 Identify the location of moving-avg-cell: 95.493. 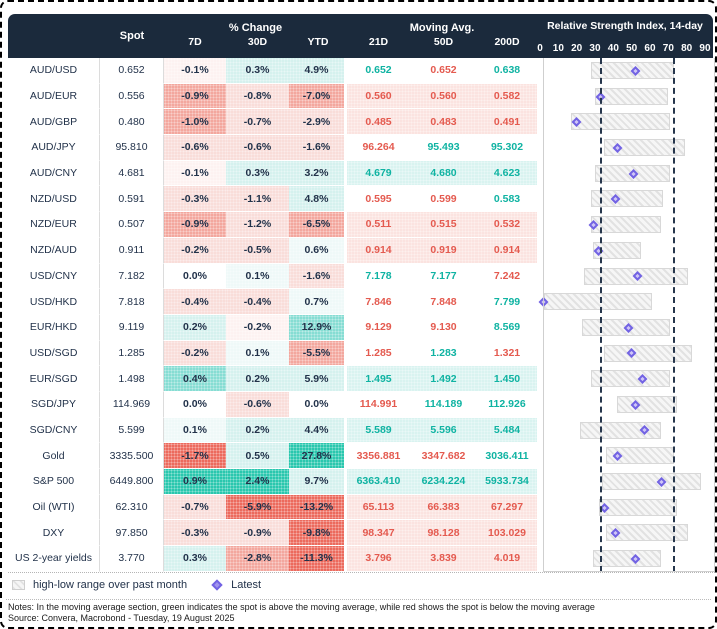
(443, 148).